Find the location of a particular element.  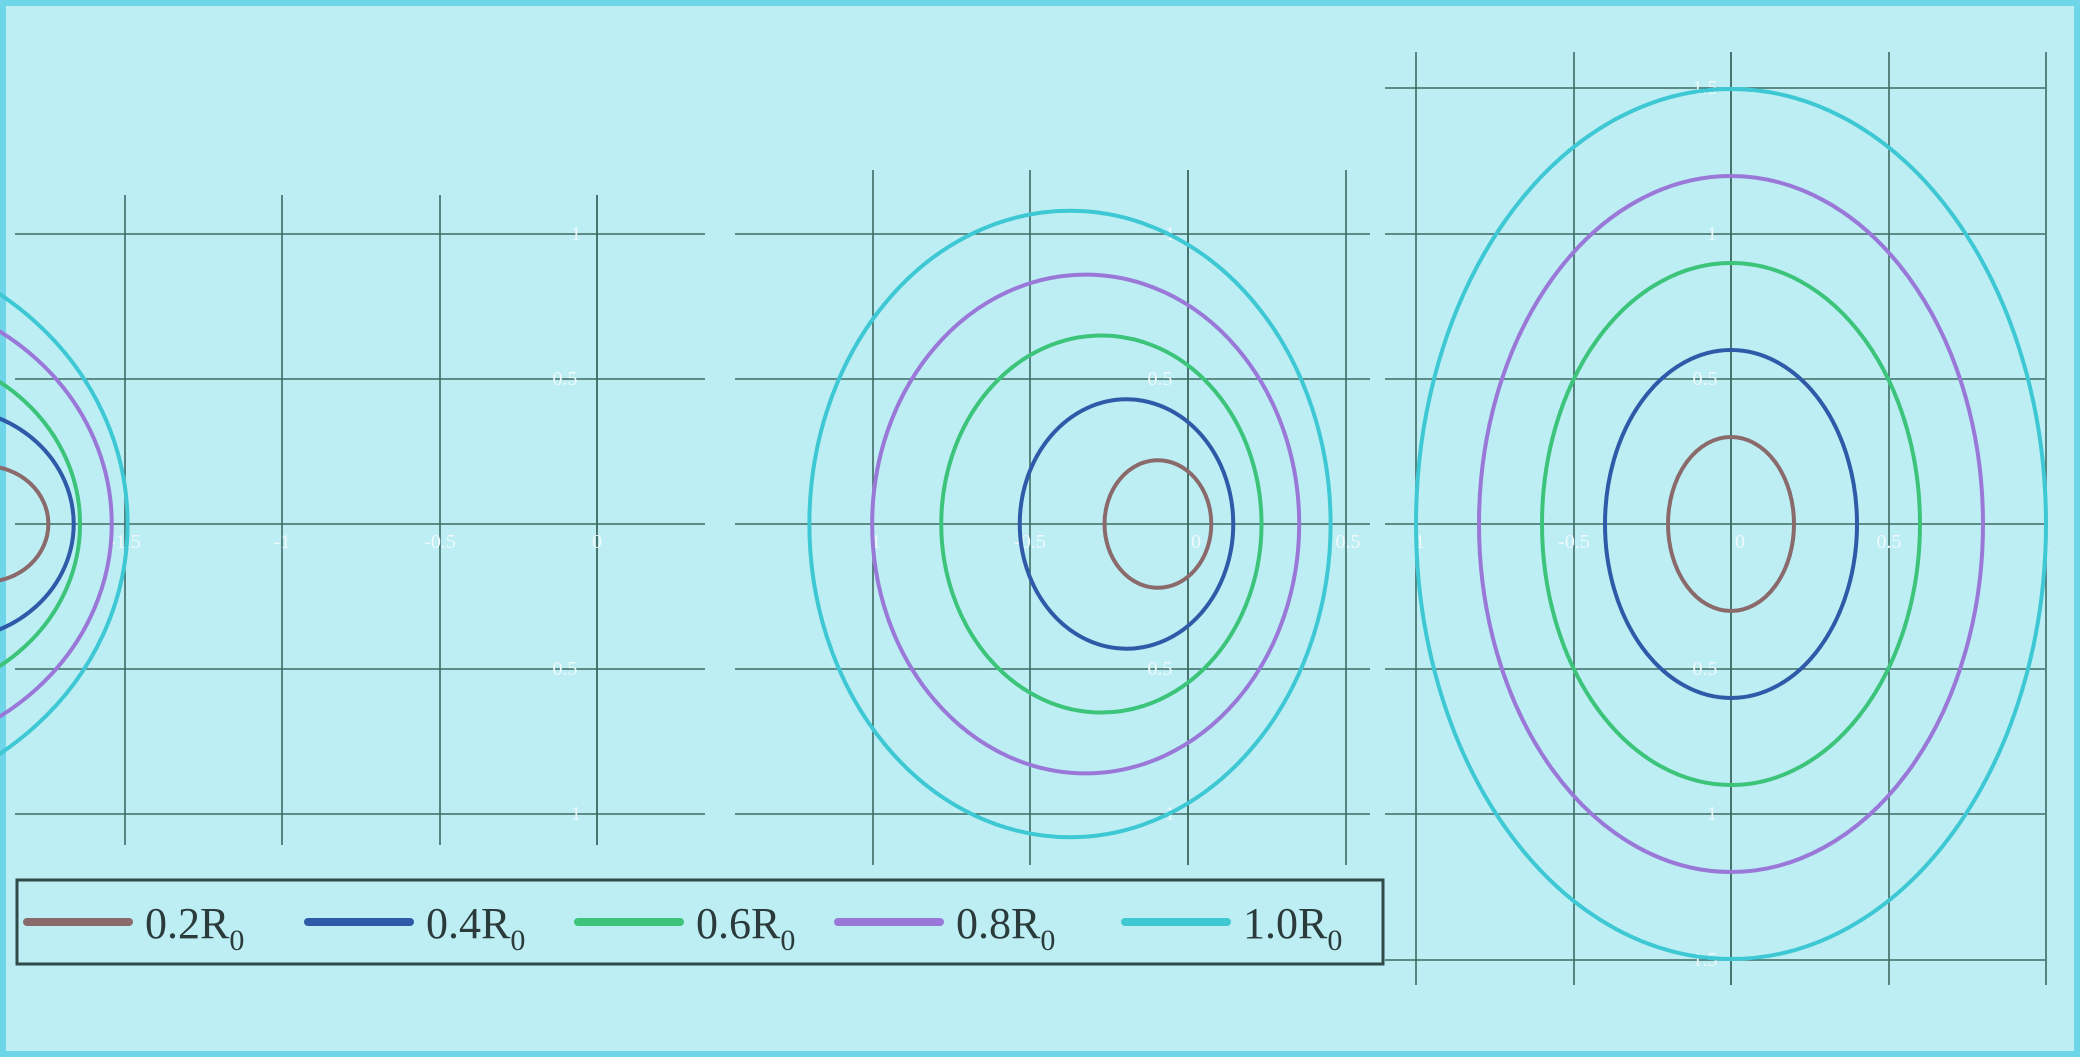

x-tick-label: -1 is located at coordinates (282, 542).